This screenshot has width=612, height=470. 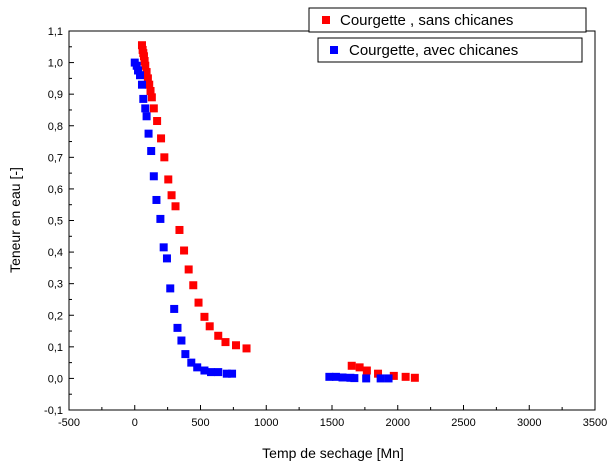 I want to click on legend-label-avec-chicanes: Courgette, avec chicanes, so click(x=433, y=50).